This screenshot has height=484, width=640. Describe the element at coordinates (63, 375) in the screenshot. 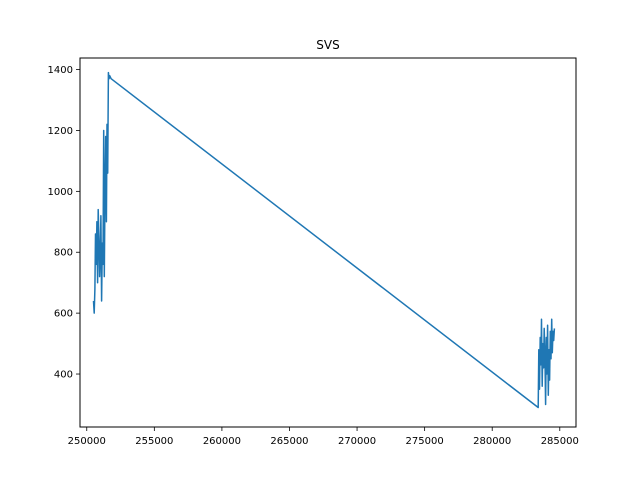

I see `y-tick-label: 400` at that location.